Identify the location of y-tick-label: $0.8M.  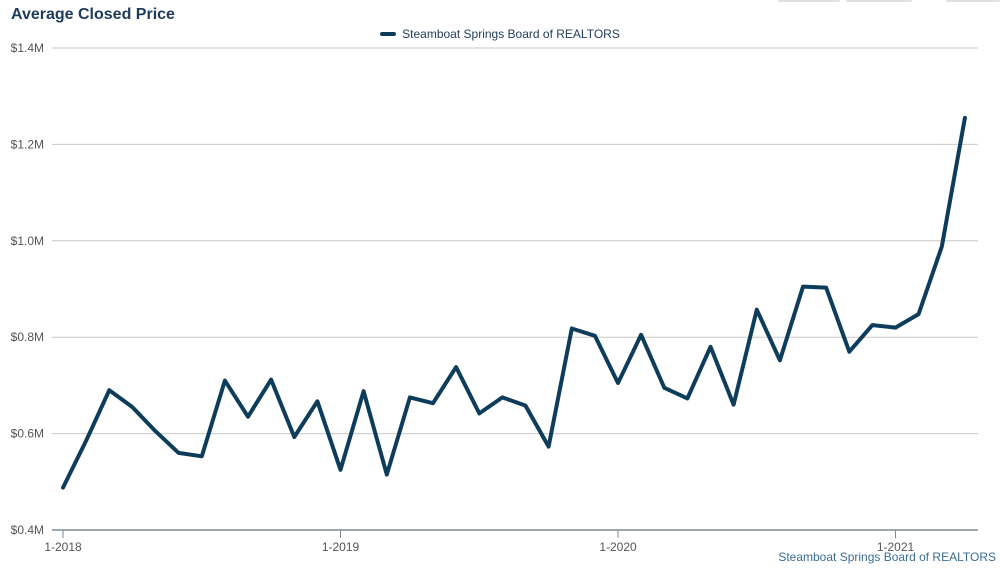
(27, 337).